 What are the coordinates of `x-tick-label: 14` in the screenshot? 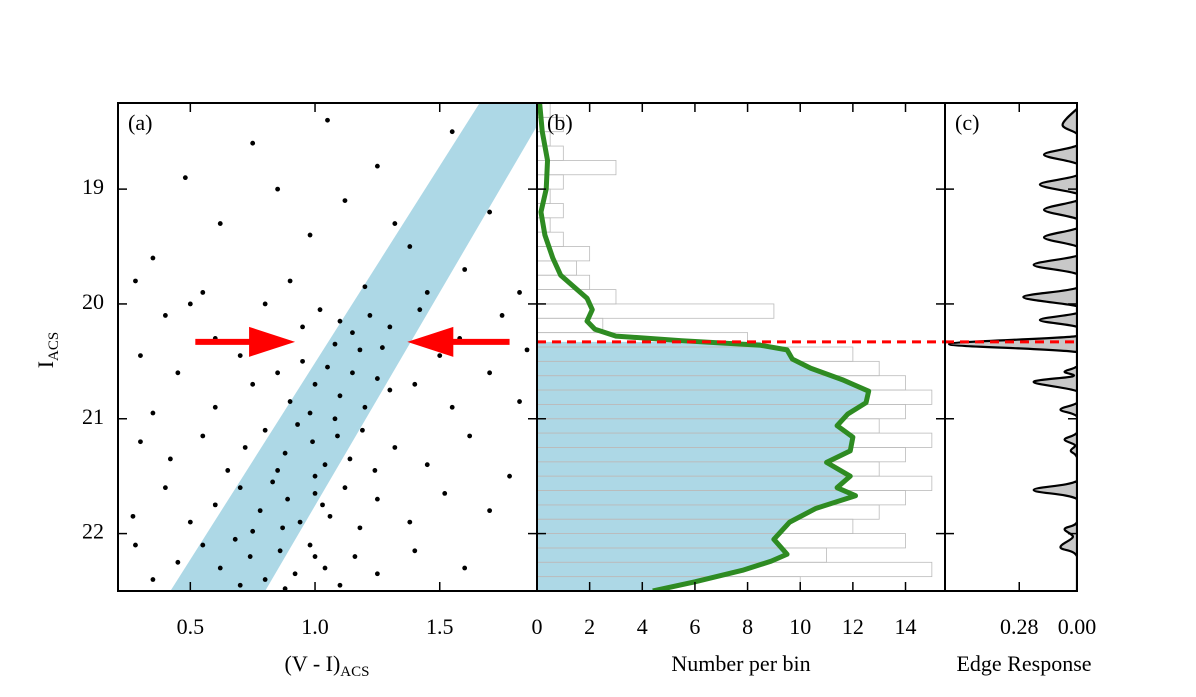 It's located at (906, 626).